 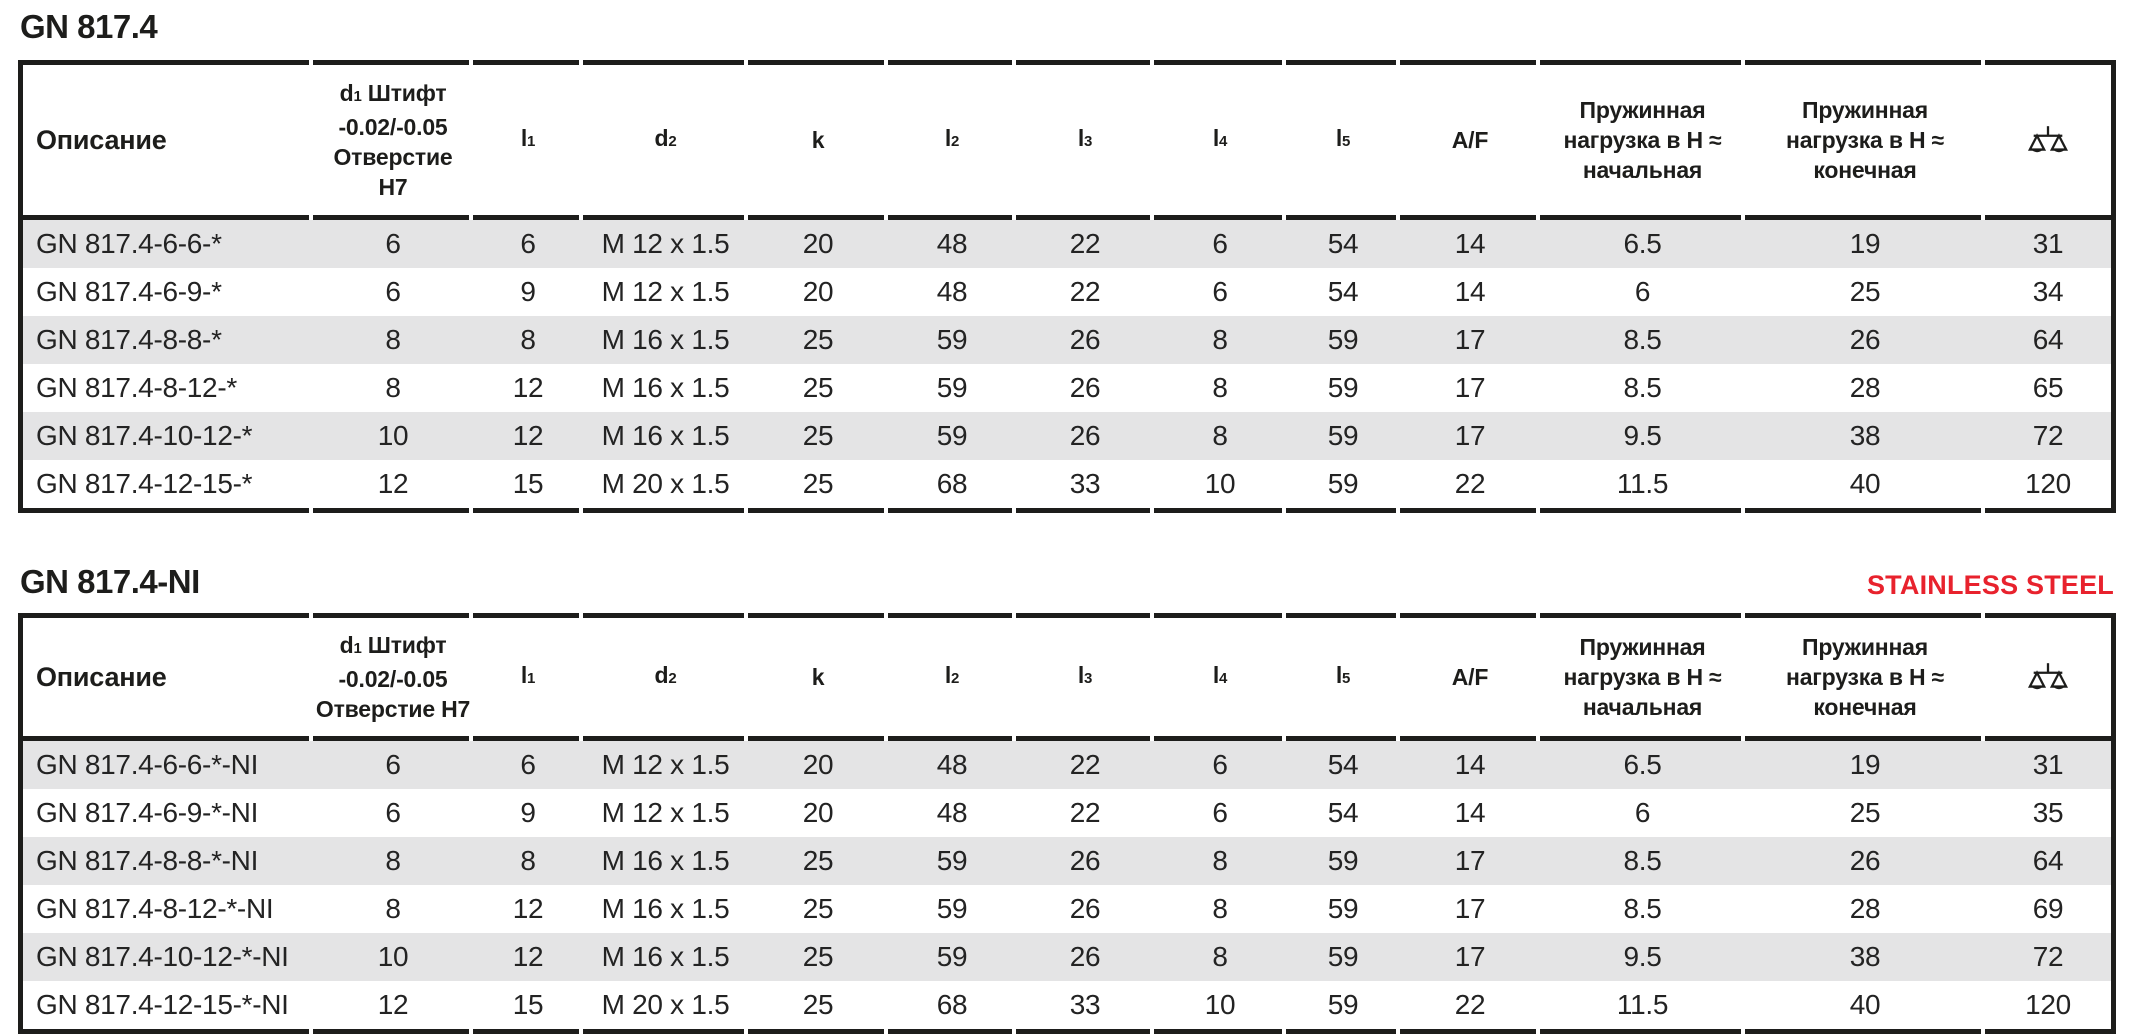 I want to click on column-header-l5: l5, so click(x=1343, y=677).